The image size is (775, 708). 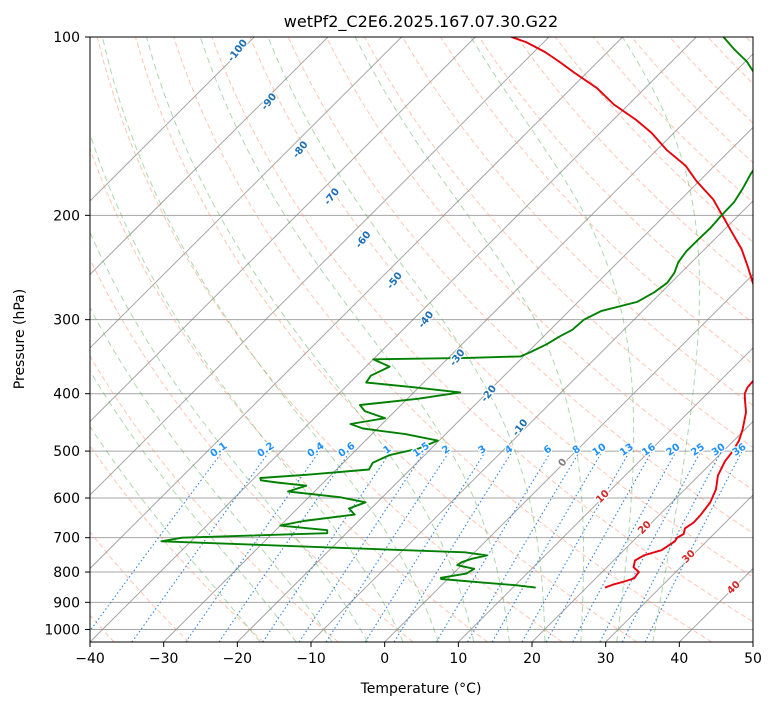 I want to click on y-tick-label: 700, so click(x=66, y=539).